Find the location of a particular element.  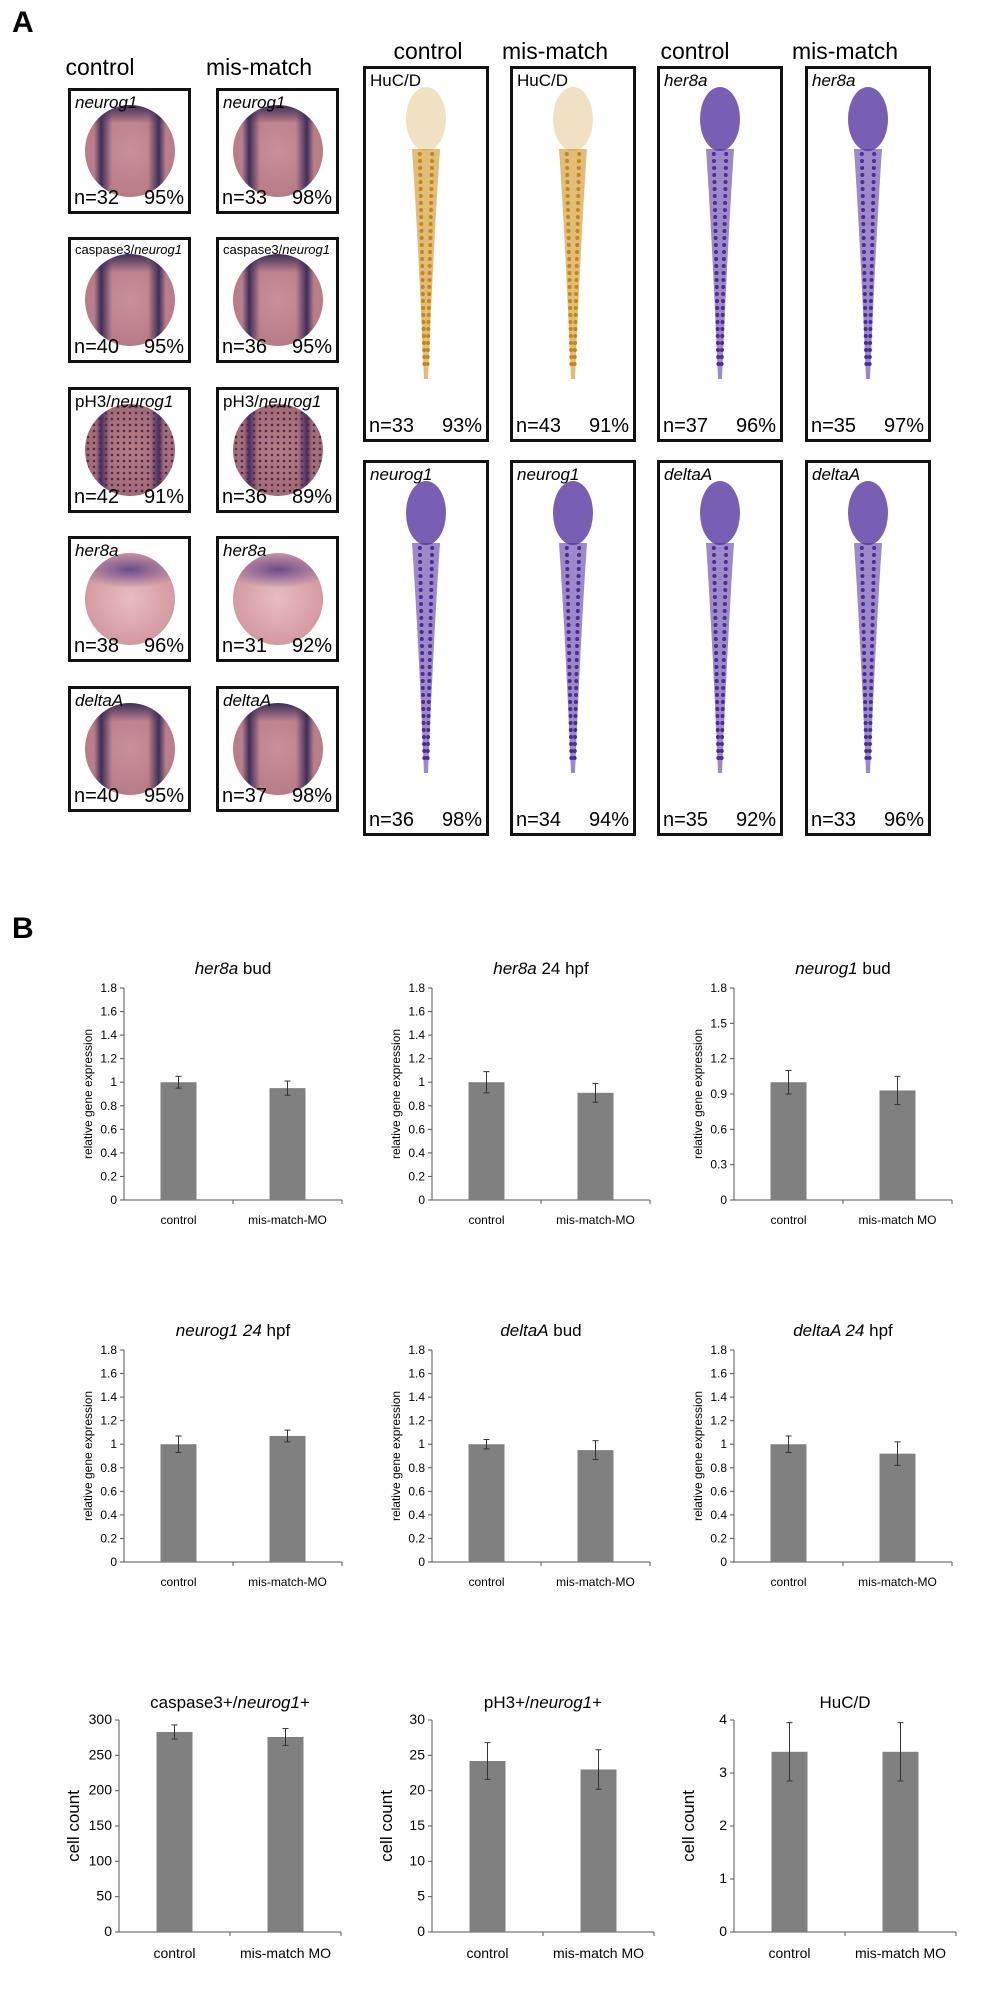

chart-title-gene: deltaA 24 is located at coordinates (828, 1330).